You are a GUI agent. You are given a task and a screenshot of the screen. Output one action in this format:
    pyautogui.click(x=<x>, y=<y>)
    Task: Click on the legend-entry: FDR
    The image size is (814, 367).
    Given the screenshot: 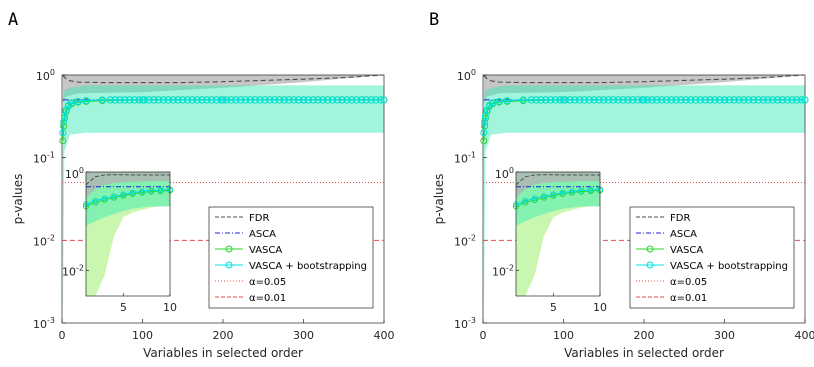 What is the action you would take?
    pyautogui.click(x=680, y=218)
    